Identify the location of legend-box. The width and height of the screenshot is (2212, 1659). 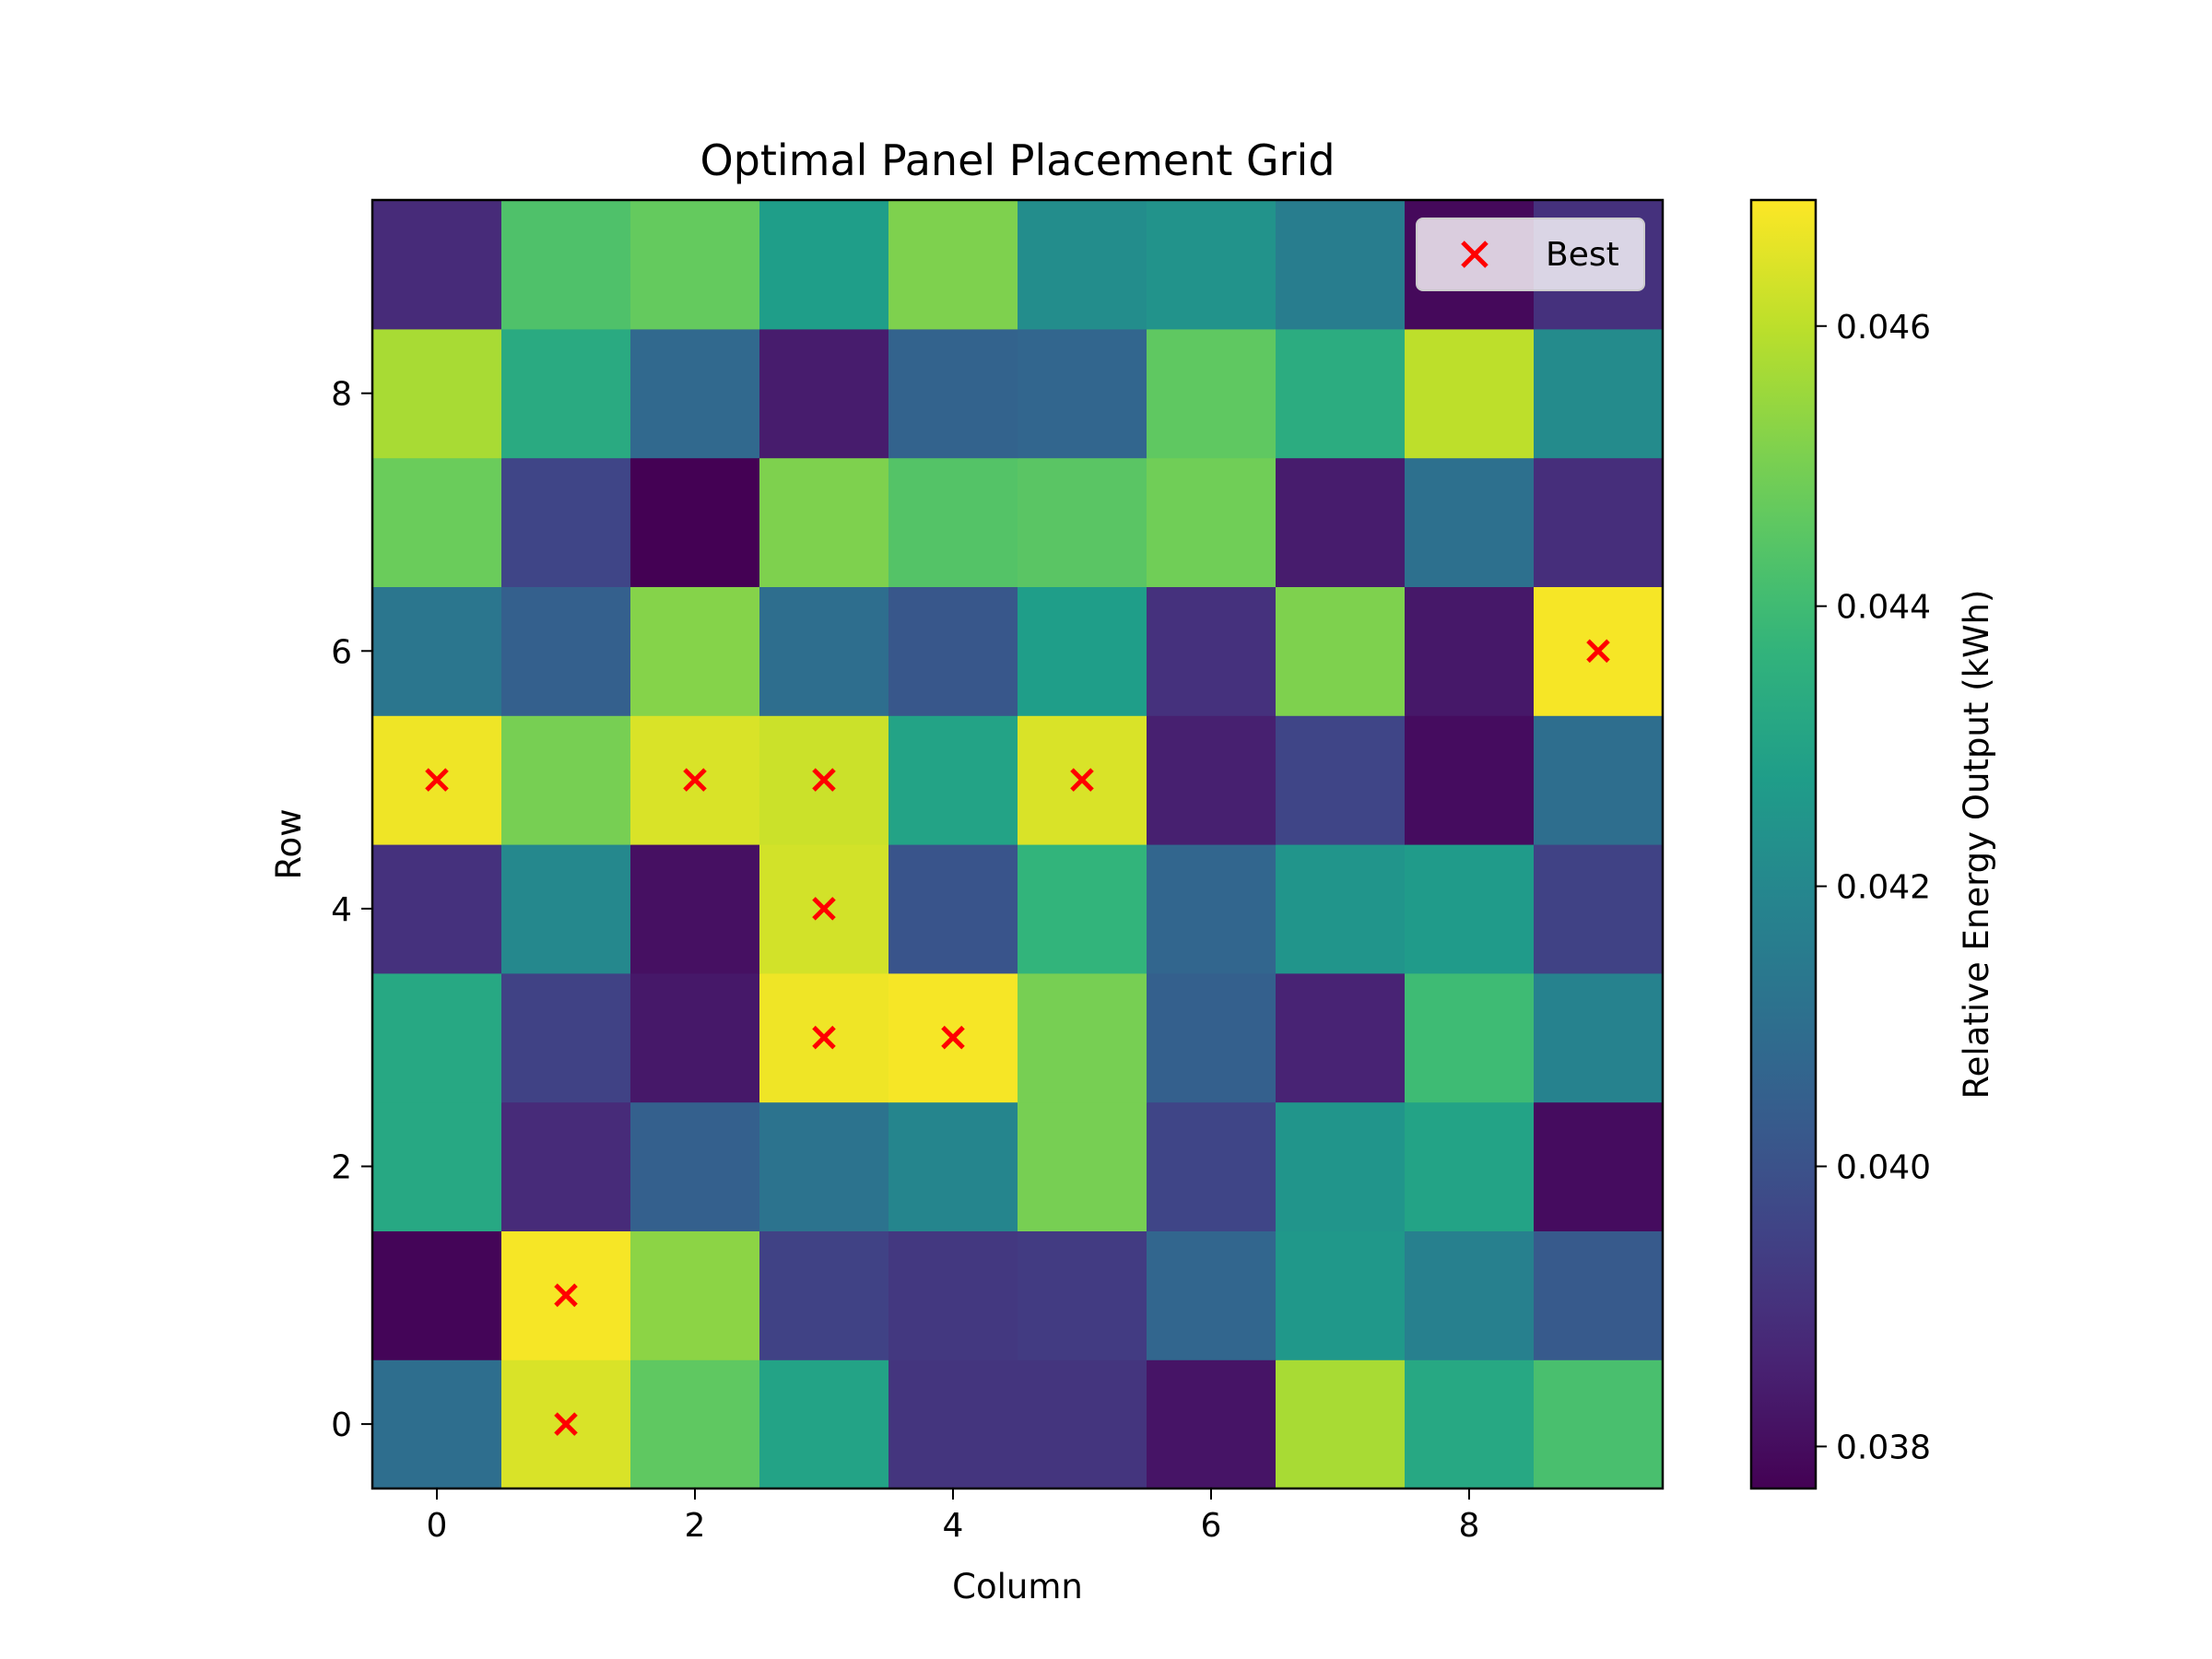
(1530, 254).